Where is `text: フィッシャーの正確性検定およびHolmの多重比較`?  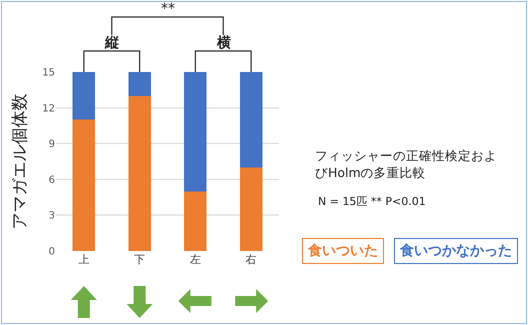 text: フィッシャーの正確性検定およびHolmの多重比較 is located at coordinates (406, 165).